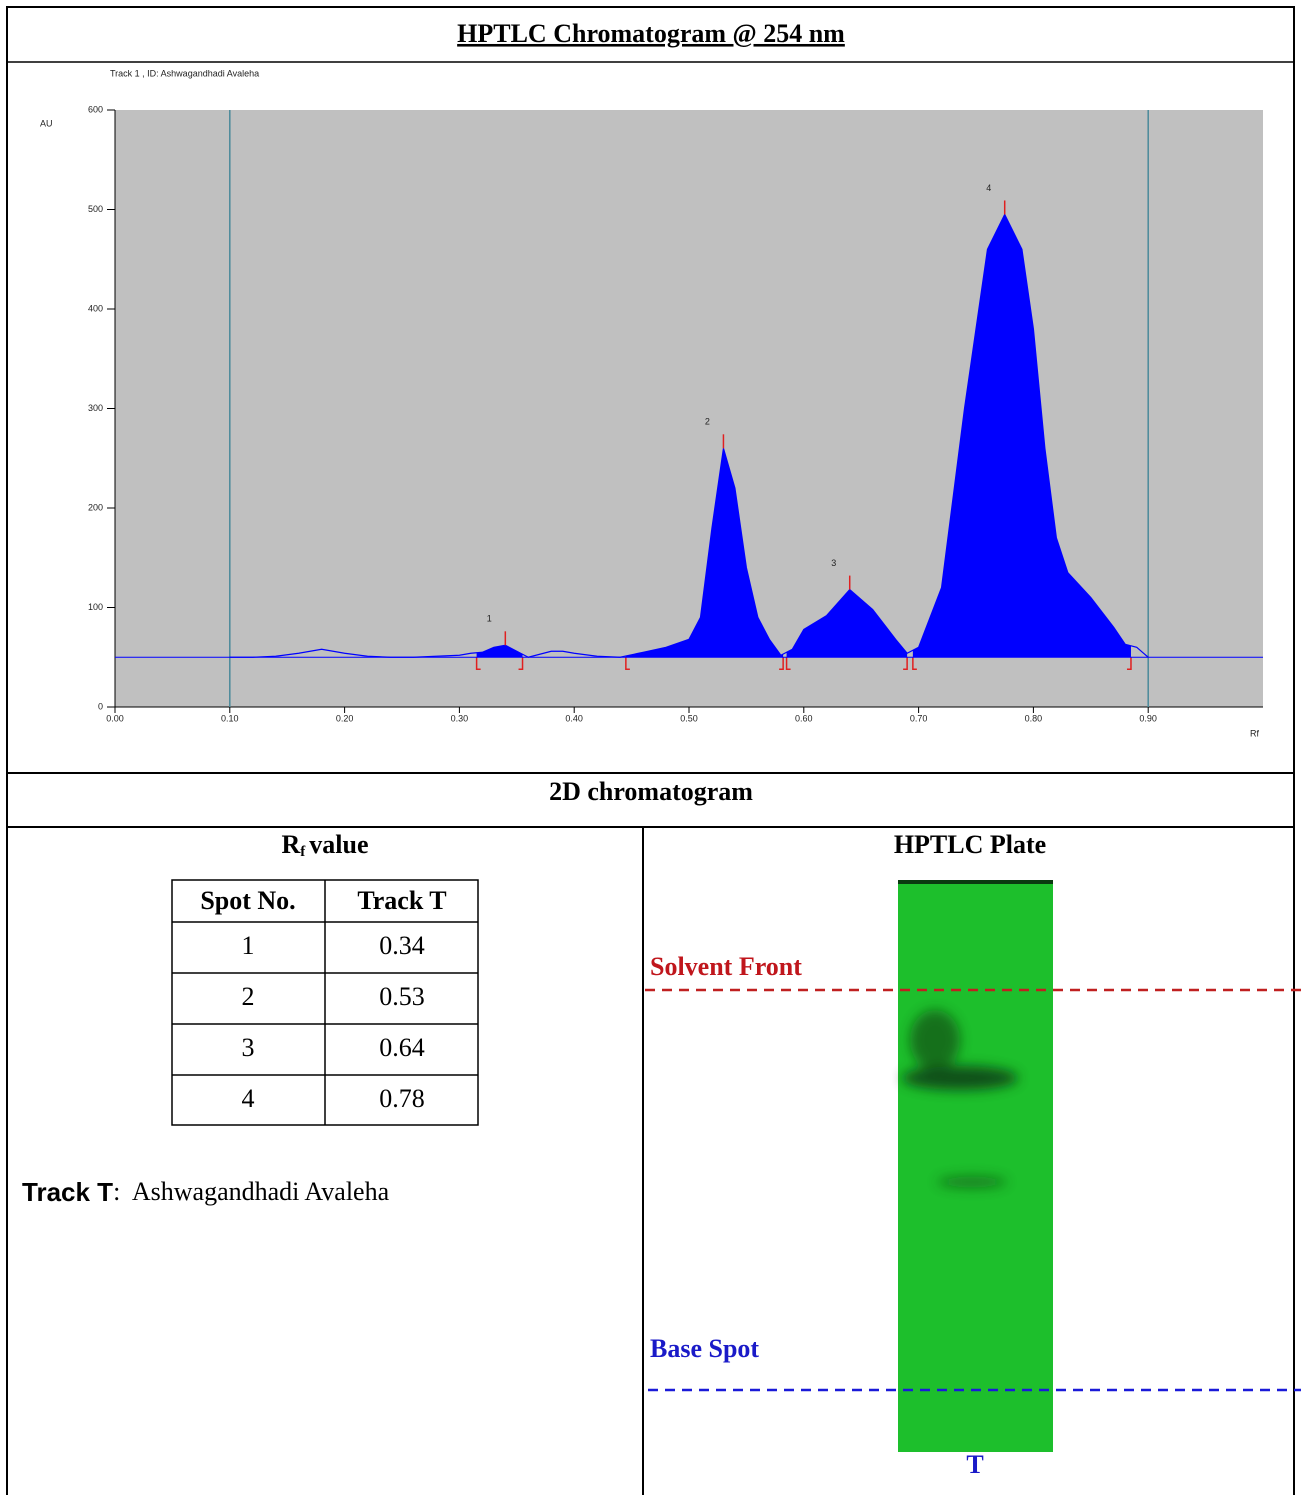 This screenshot has height=1495, width=1301. What do you see at coordinates (689, 718) in the screenshot?
I see `x-tick-label: 0.50` at bounding box center [689, 718].